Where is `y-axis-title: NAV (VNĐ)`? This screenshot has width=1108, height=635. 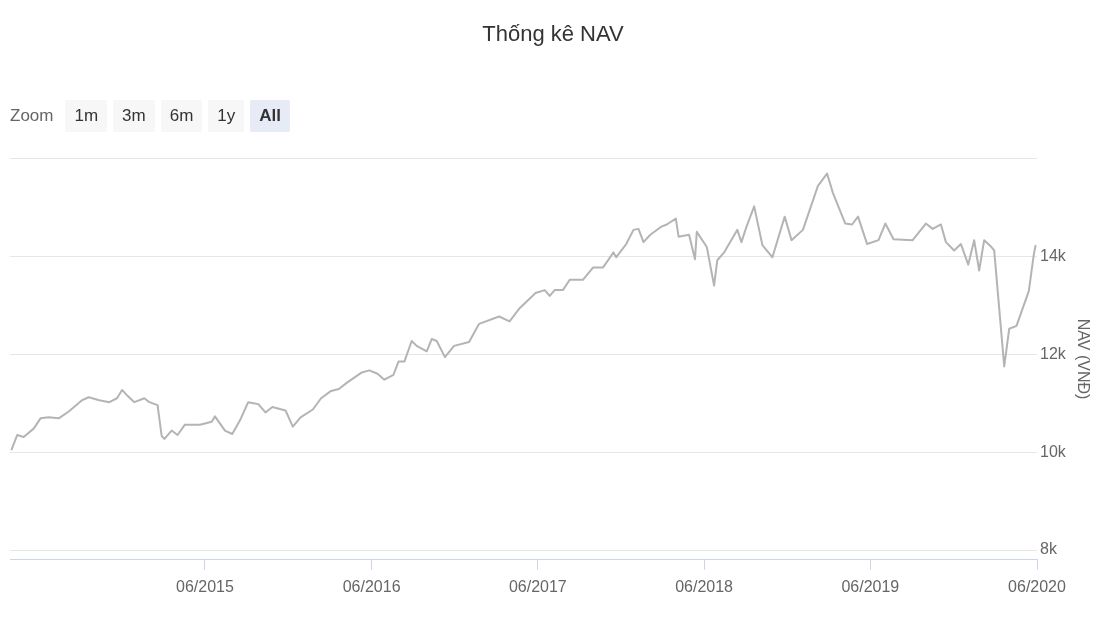
y-axis-title: NAV (VNĐ) is located at coordinates (1083, 359).